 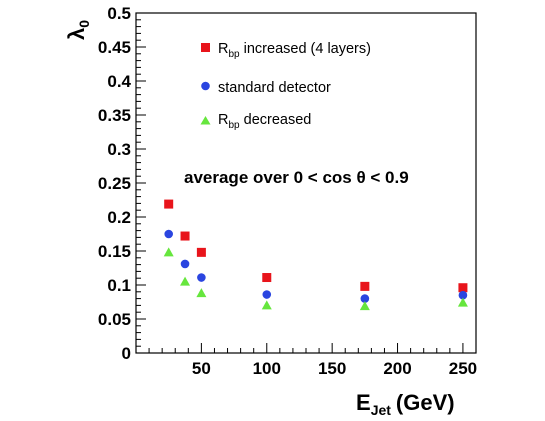 What do you see at coordinates (126, 353) in the screenshot?
I see `y-tick-label: 0` at bounding box center [126, 353].